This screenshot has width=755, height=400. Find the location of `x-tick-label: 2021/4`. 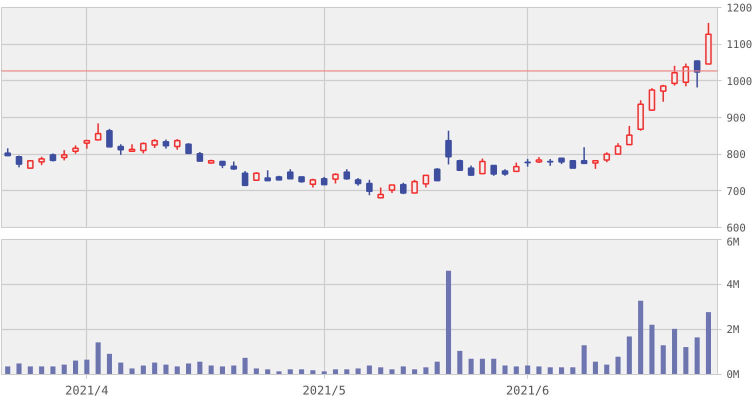

x-tick-label: 2021/4 is located at coordinates (87, 391).